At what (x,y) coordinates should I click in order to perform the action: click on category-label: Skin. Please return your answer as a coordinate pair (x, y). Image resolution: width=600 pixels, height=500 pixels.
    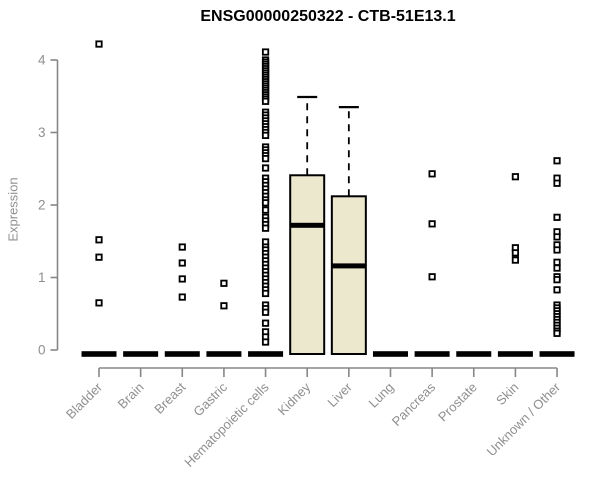
    Looking at the image, I should click on (507, 394).